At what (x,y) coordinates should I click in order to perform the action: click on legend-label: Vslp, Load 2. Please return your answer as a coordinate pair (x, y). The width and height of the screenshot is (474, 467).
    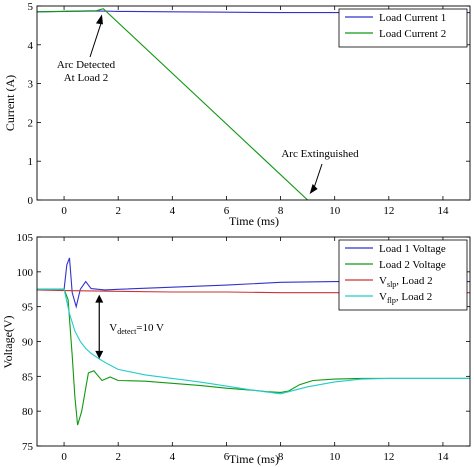
    Looking at the image, I should click on (406, 282).